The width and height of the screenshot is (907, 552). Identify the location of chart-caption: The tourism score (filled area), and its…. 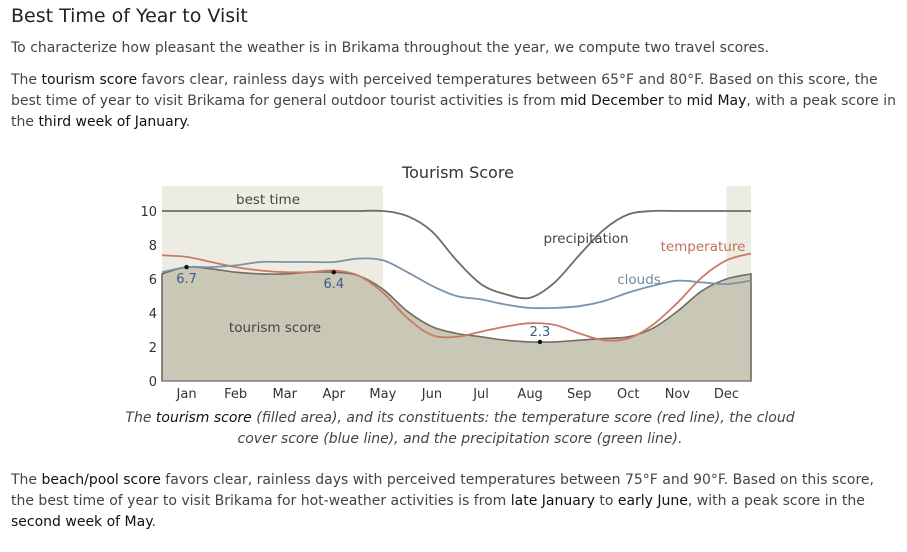
(460, 429).